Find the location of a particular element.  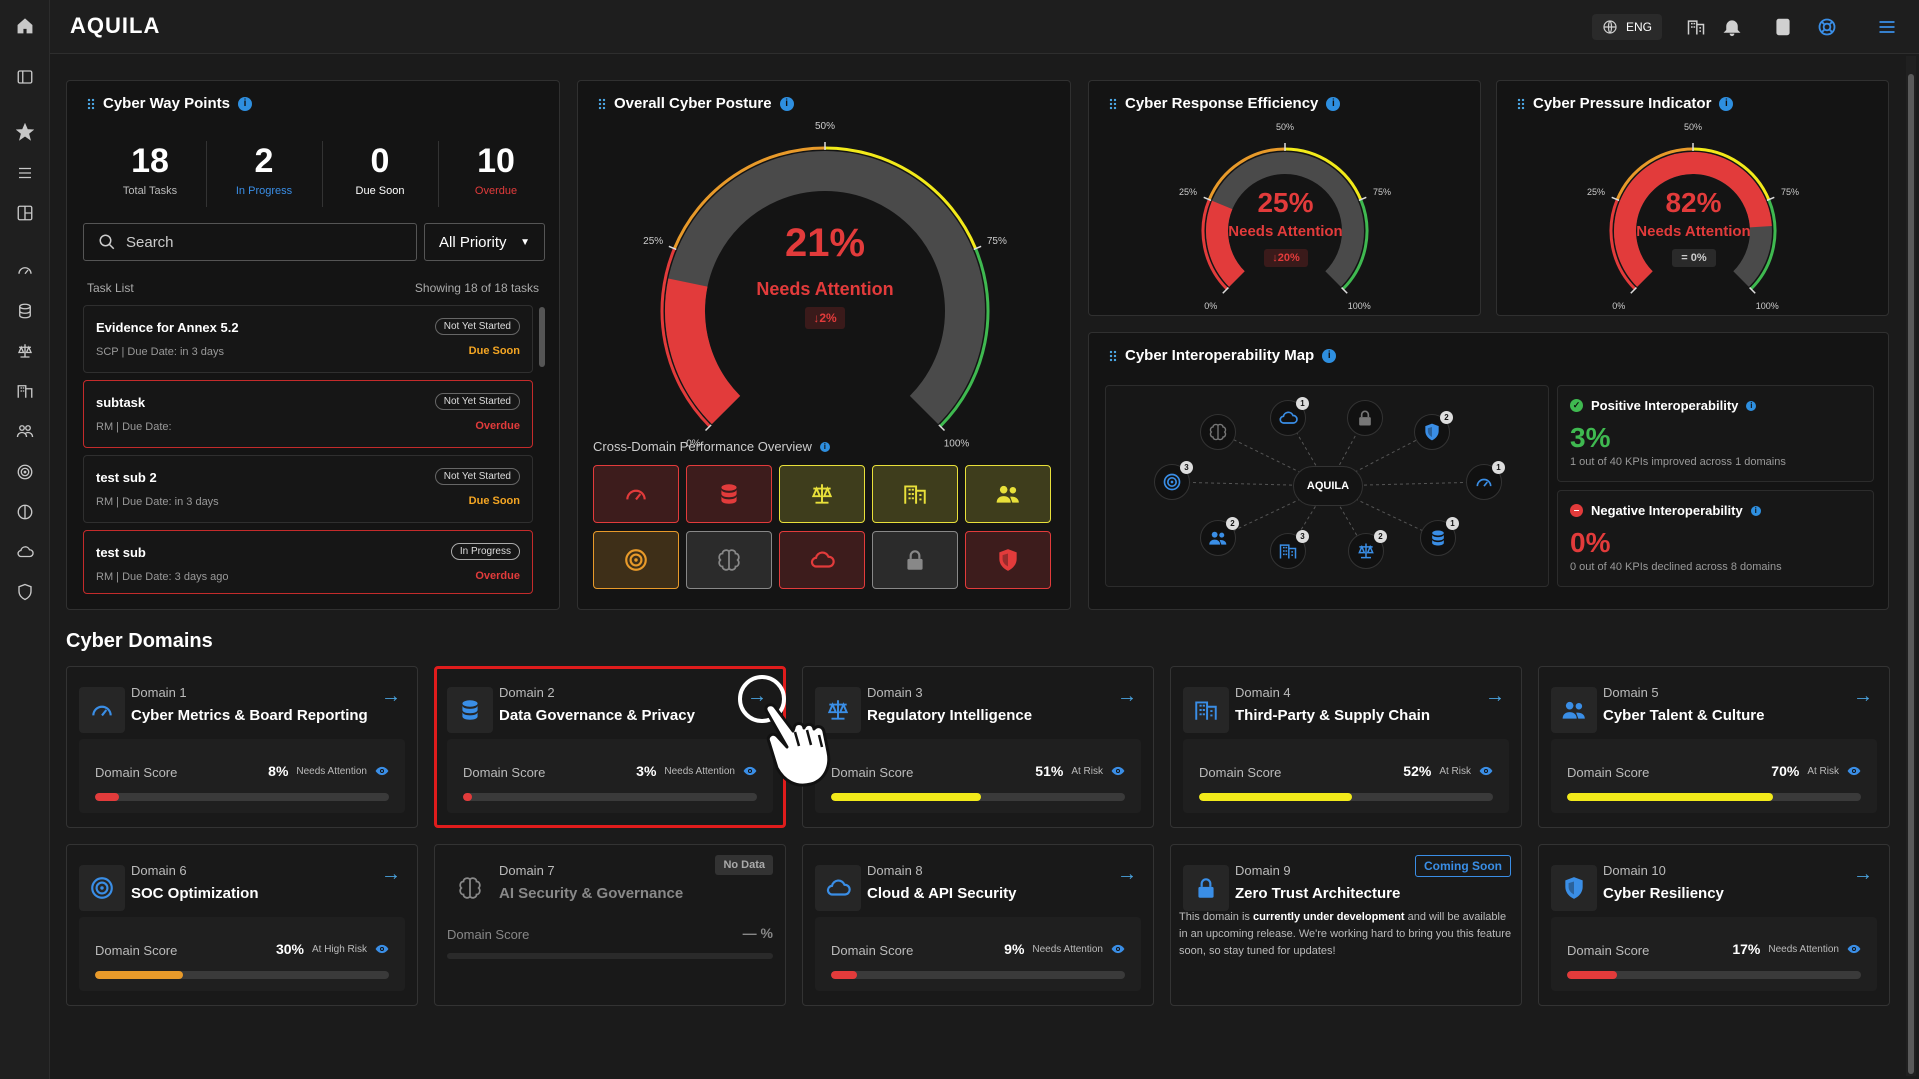

stat-in-progress: 2 In Progress is located at coordinates (264, 169).